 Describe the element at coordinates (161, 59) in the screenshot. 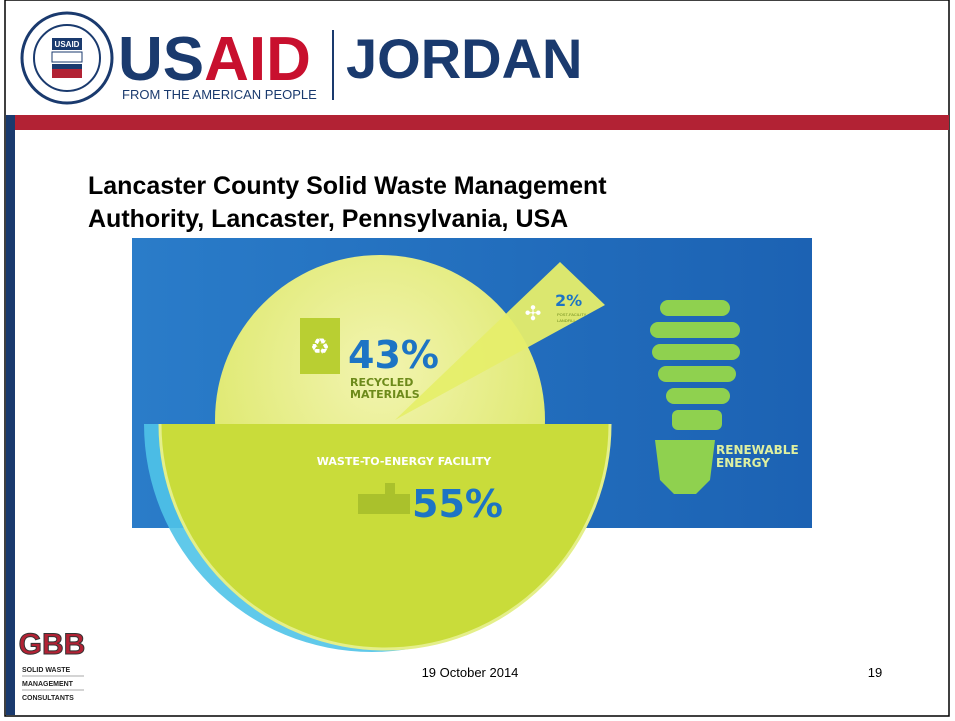

I see `logo-us: US` at that location.